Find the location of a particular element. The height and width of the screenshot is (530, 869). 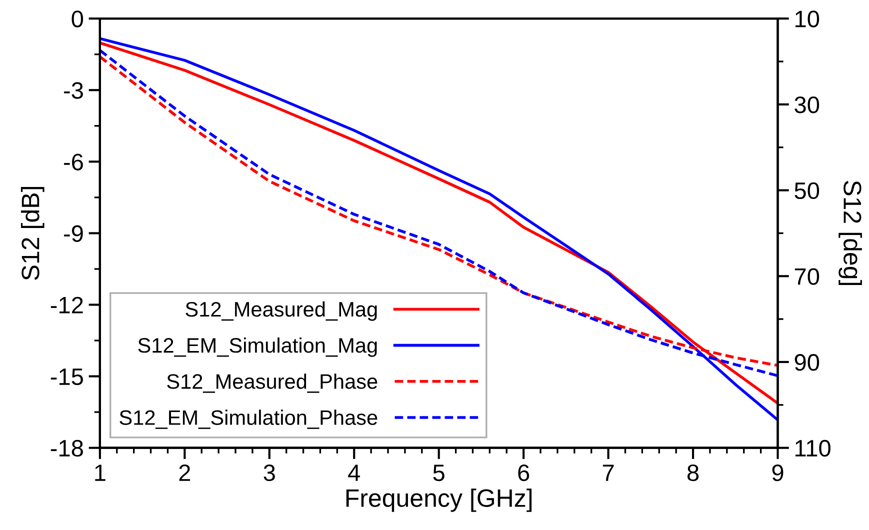

y2-tick-label: 30 is located at coordinates (807, 105).